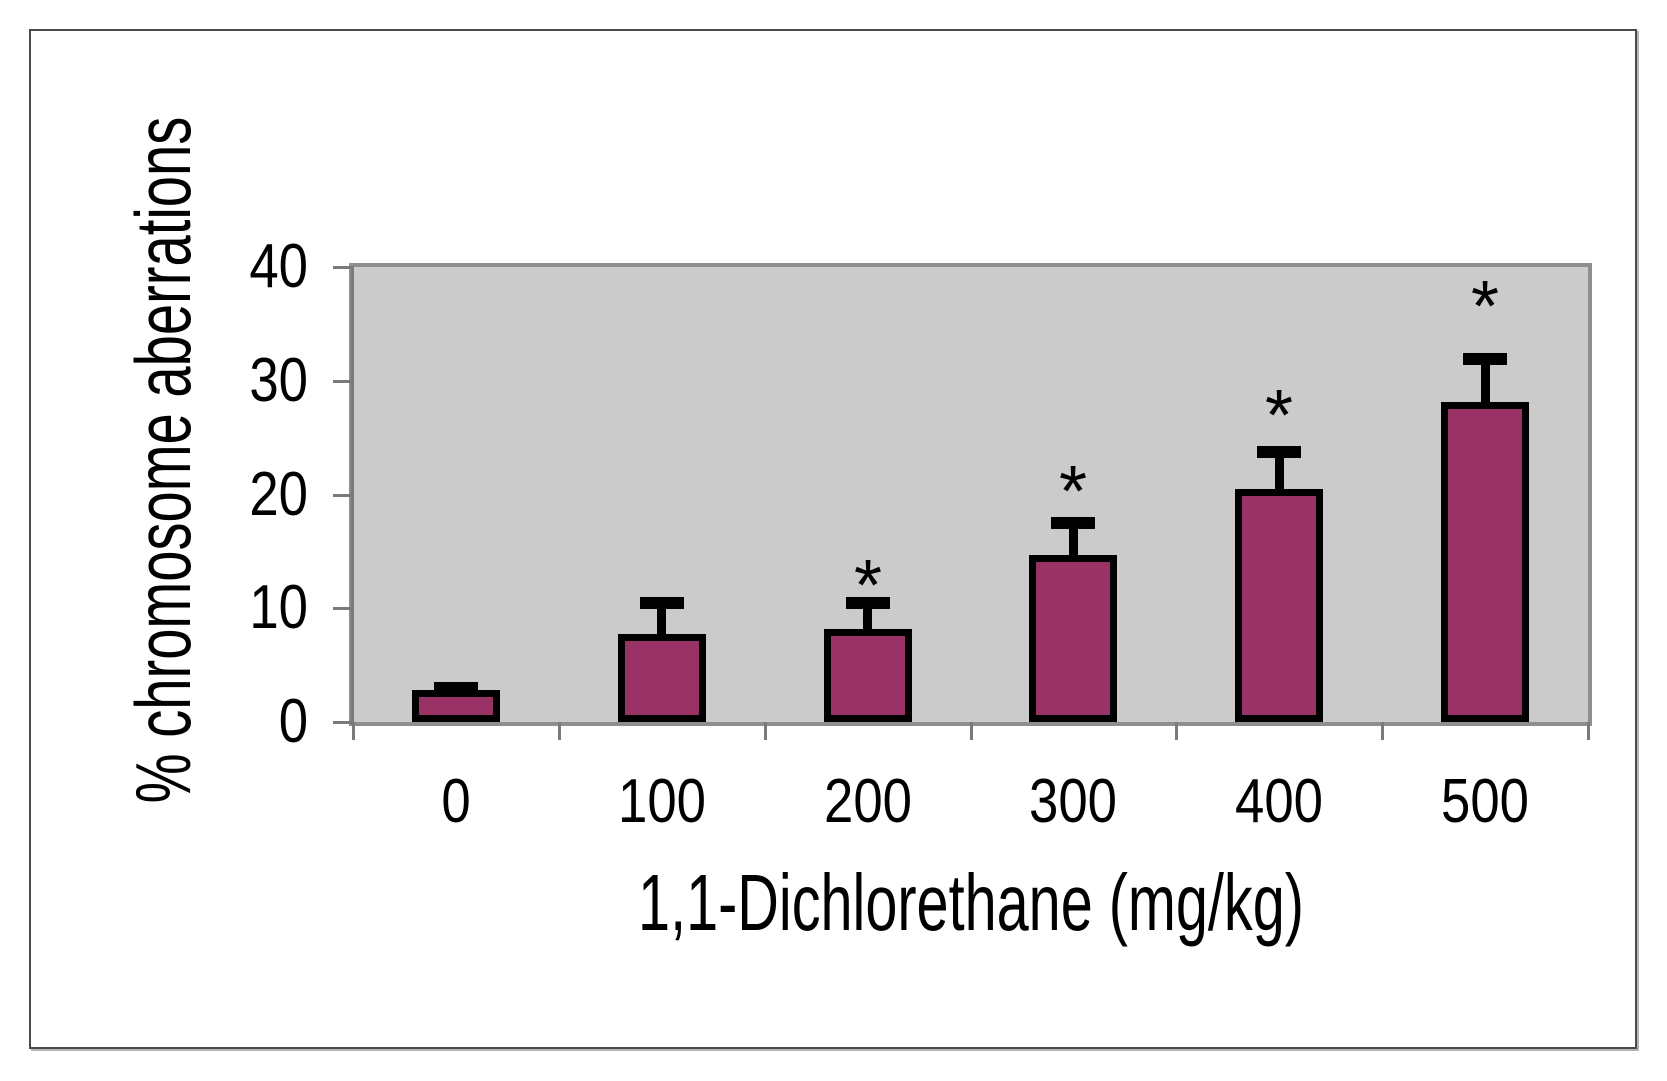 The image size is (1667, 1081). Describe the element at coordinates (868, 801) in the screenshot. I see `x-tick-label: 200` at that location.